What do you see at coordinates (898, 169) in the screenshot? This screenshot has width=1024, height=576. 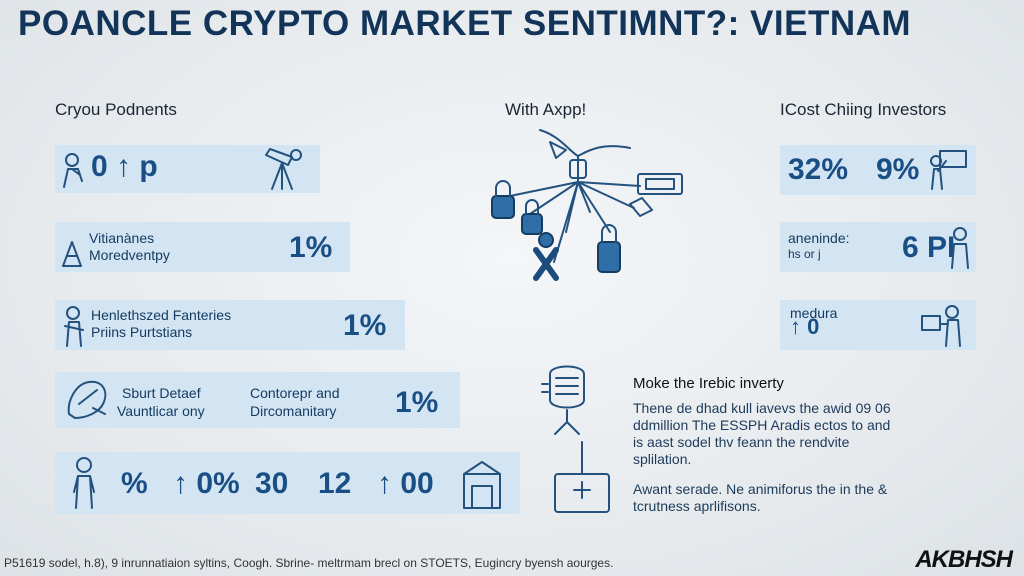 I see `right-panel-1-value-2: 9%` at bounding box center [898, 169].